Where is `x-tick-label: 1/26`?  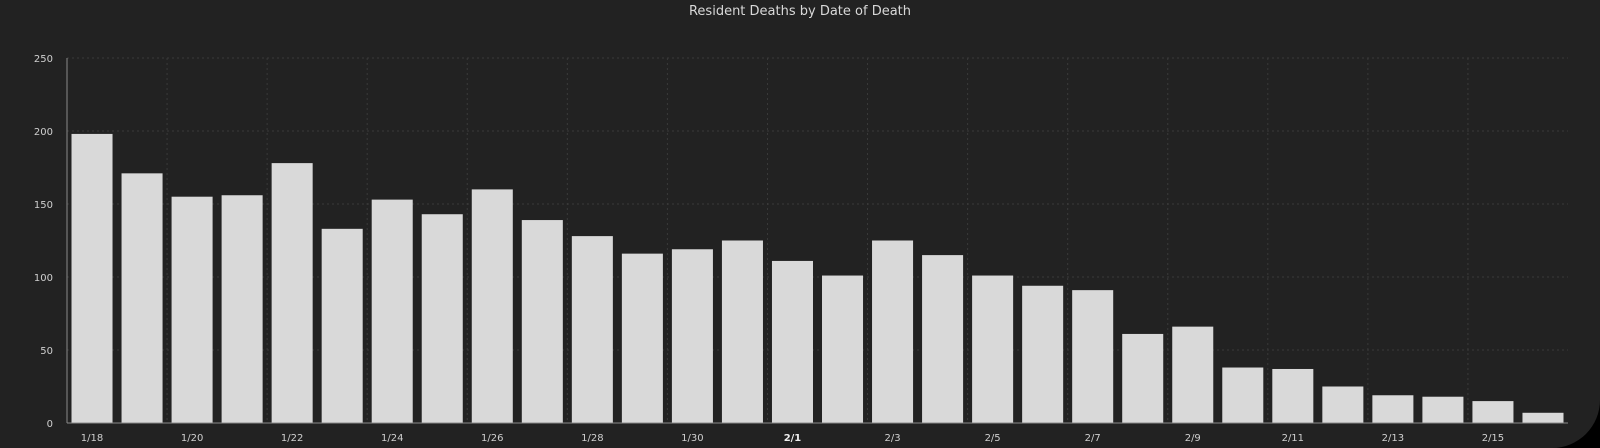 x-tick-label: 1/26 is located at coordinates (492, 438).